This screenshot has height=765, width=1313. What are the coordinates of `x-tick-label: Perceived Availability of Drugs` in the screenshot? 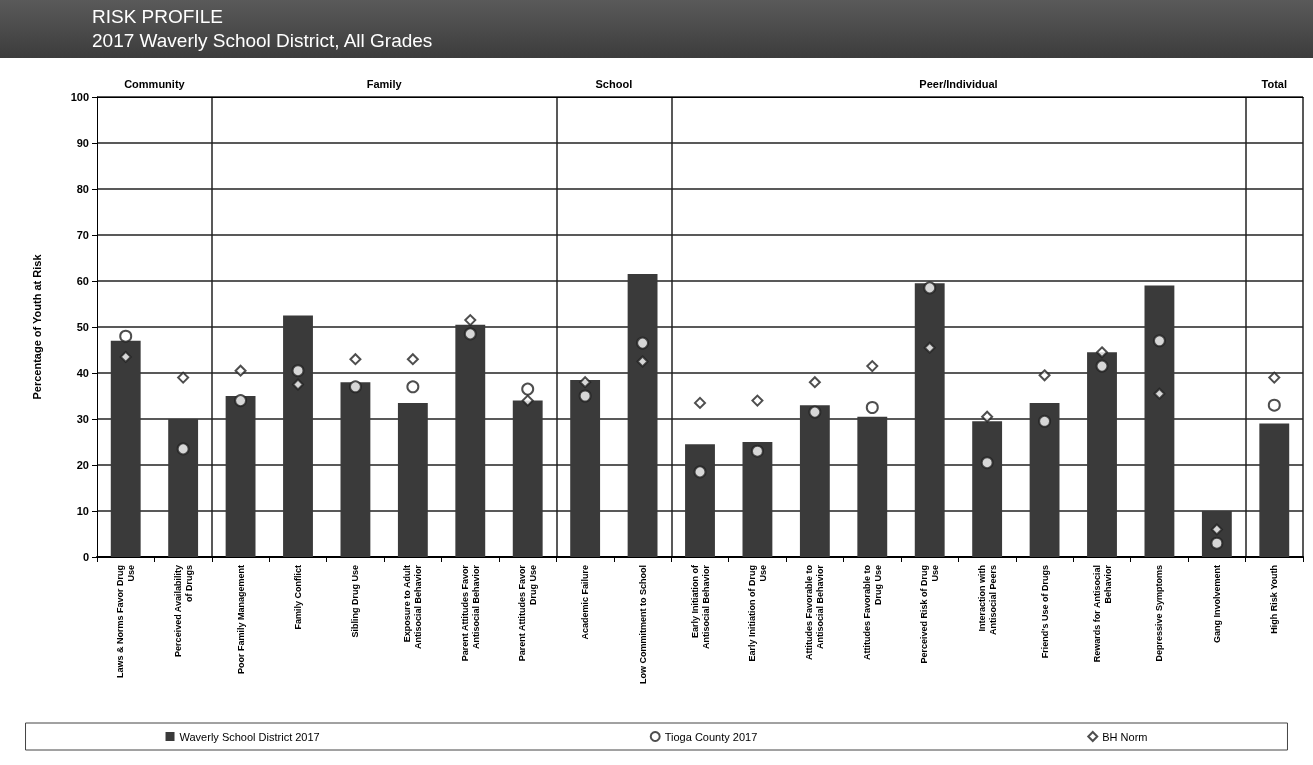 It's located at (183, 611).